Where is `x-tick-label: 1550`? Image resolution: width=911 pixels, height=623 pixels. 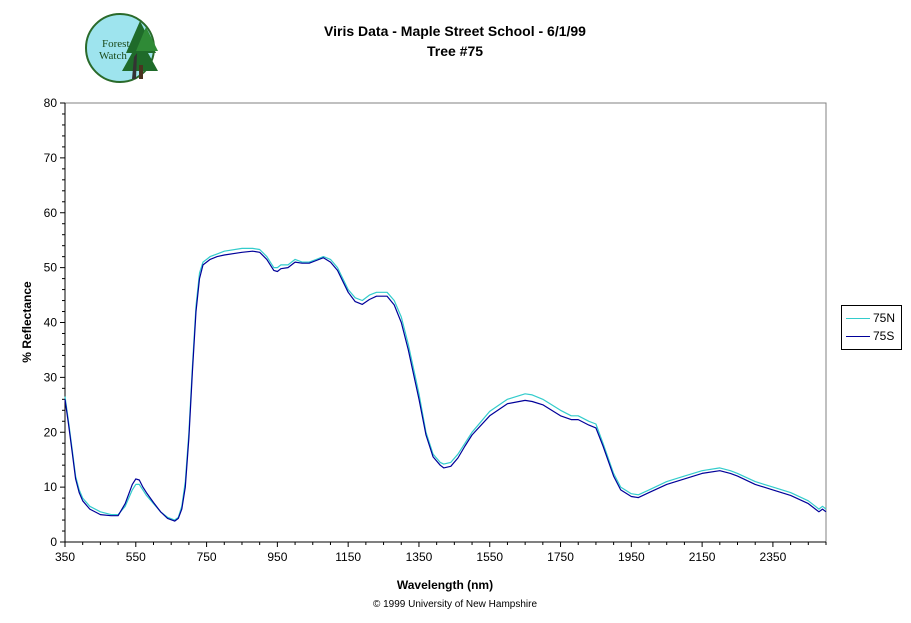
x-tick-label: 1550 is located at coordinates (489, 557).